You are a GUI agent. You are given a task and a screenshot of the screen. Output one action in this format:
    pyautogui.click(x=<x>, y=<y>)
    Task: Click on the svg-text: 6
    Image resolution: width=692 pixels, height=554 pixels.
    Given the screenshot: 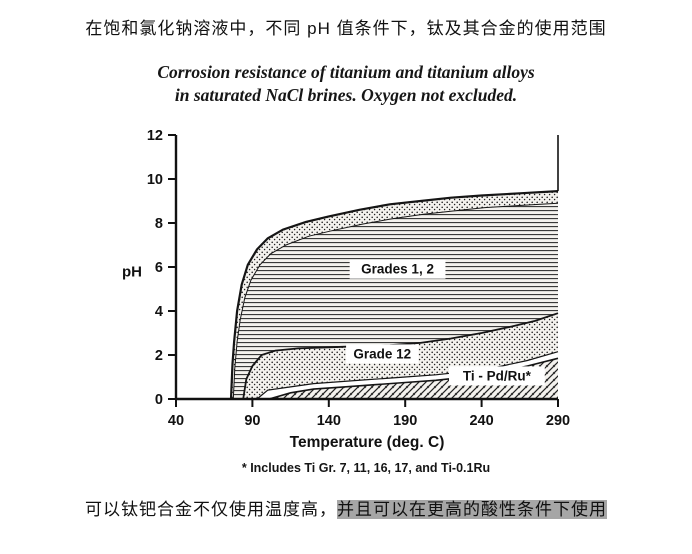 What is the action you would take?
    pyautogui.click(x=159, y=268)
    